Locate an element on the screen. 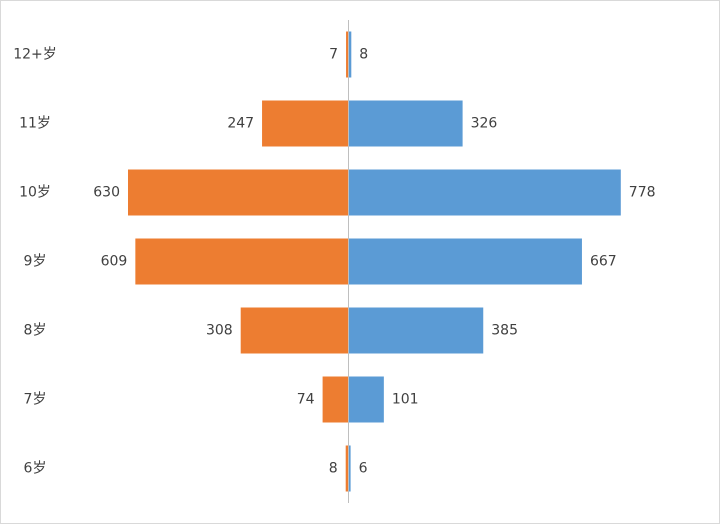 This screenshot has width=720, height=524. data-label: 6 is located at coordinates (363, 469).